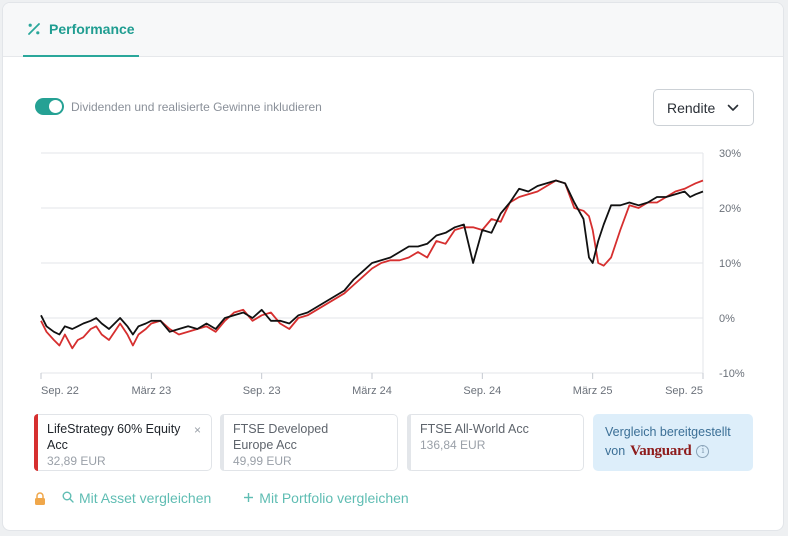  What do you see at coordinates (151, 391) in the screenshot?
I see `x-tick-label: März 23` at bounding box center [151, 391].